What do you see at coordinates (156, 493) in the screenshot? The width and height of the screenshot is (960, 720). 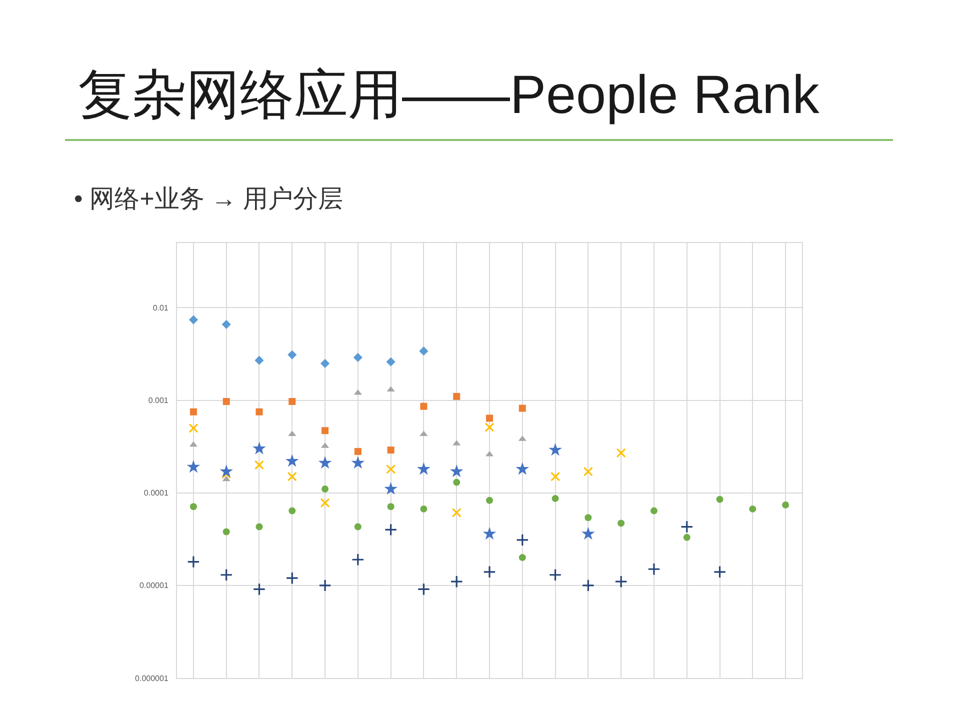 I see `y-tick-label: 0.0001` at bounding box center [156, 493].